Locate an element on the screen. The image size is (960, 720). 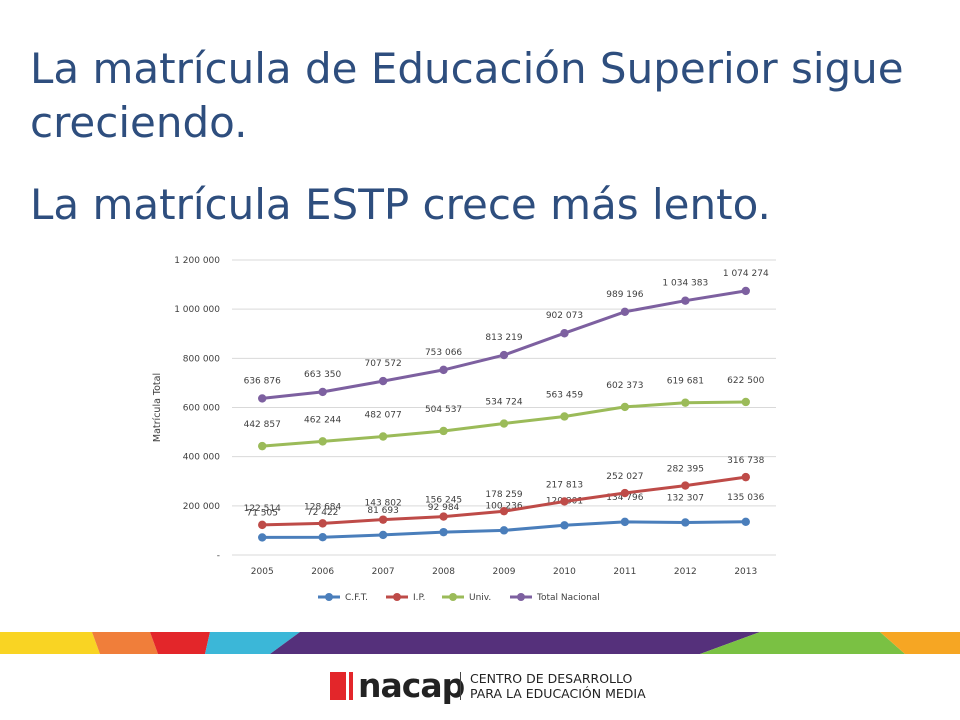
x-tick-label: 2009 is located at coordinates (504, 572).